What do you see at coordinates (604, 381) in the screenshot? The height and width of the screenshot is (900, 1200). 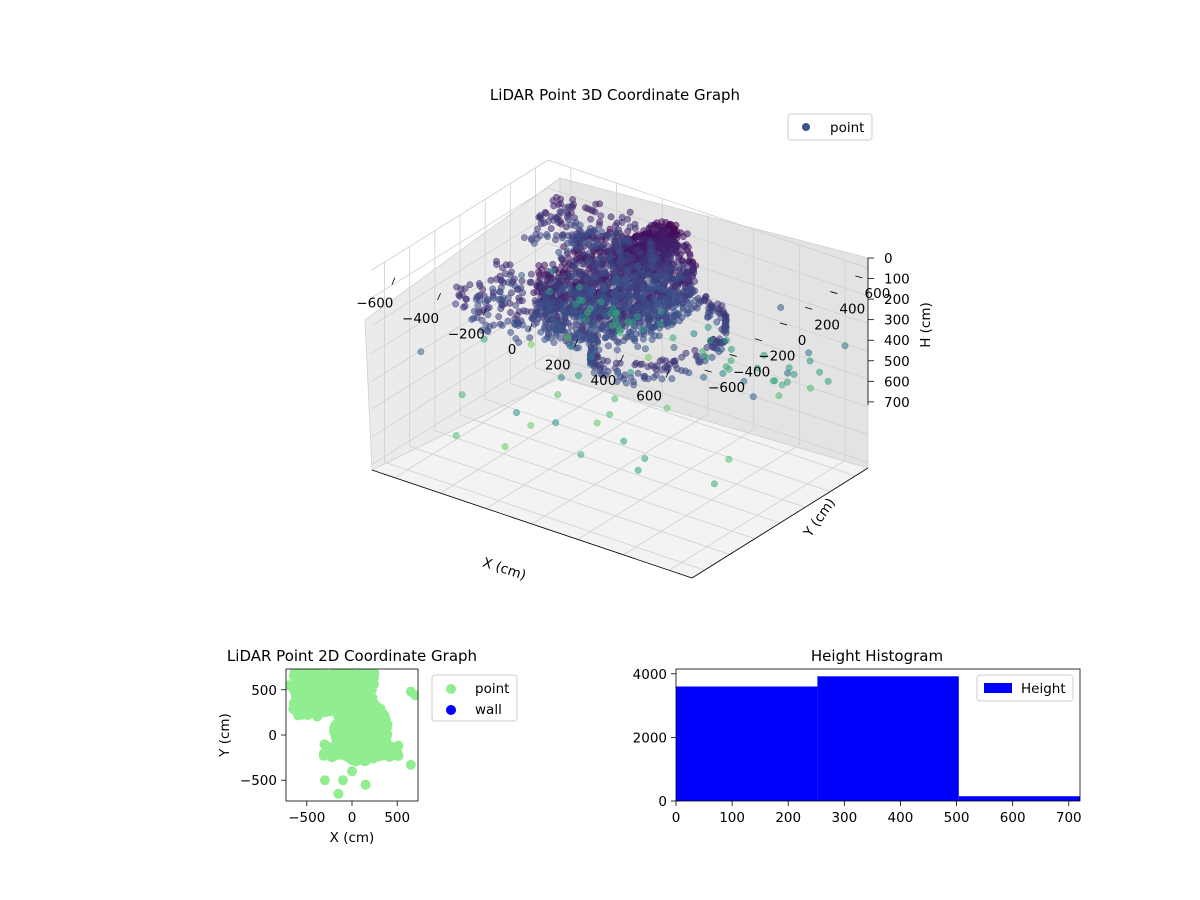 I see `x-tick-label-3d: 400` at bounding box center [604, 381].